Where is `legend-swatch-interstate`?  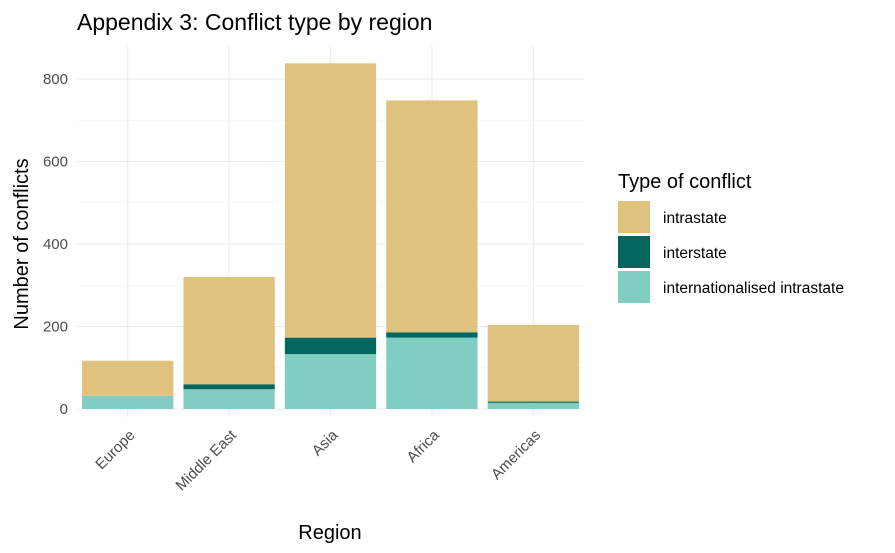
legend-swatch-interstate is located at coordinates (634, 252).